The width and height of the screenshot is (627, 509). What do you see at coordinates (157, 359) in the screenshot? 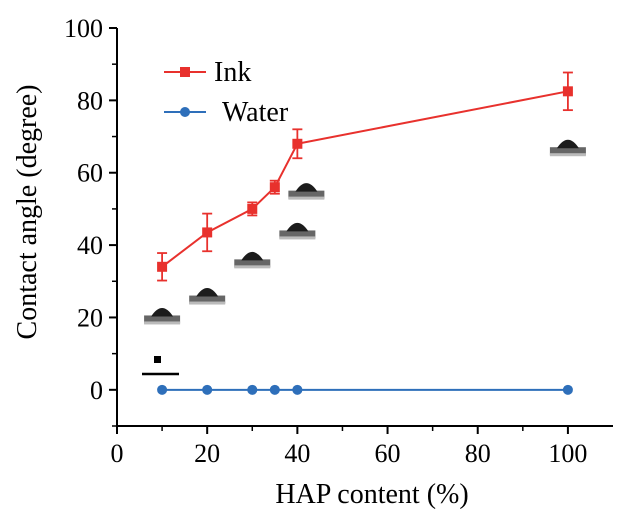
I see `inset-marker` at bounding box center [157, 359].